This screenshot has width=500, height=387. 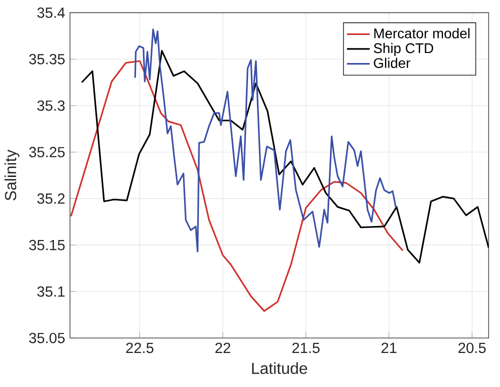 What do you see at coordinates (51, 291) in the screenshot?
I see `y-tick-label: 35.1` at bounding box center [51, 291].